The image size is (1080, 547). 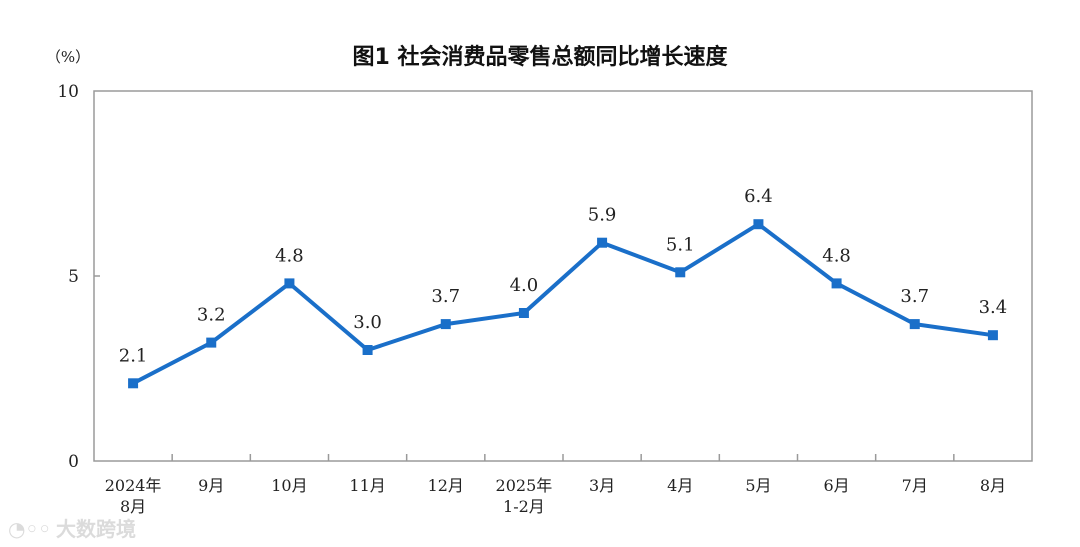 I want to click on x-tick-label: 9月, so click(x=211, y=485).